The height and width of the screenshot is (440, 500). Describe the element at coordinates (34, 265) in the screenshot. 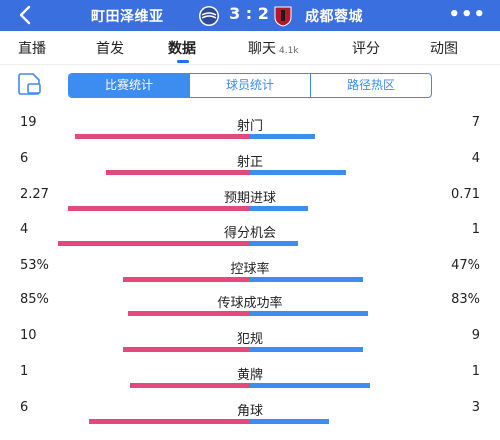

I see `home-stat-value: 53%` at that location.